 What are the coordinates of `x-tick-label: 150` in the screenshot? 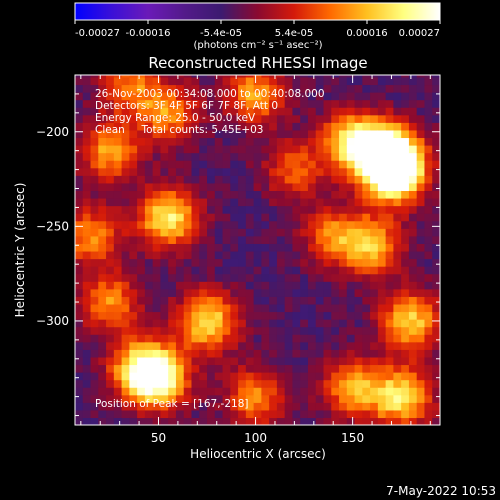 It's located at (352, 438).